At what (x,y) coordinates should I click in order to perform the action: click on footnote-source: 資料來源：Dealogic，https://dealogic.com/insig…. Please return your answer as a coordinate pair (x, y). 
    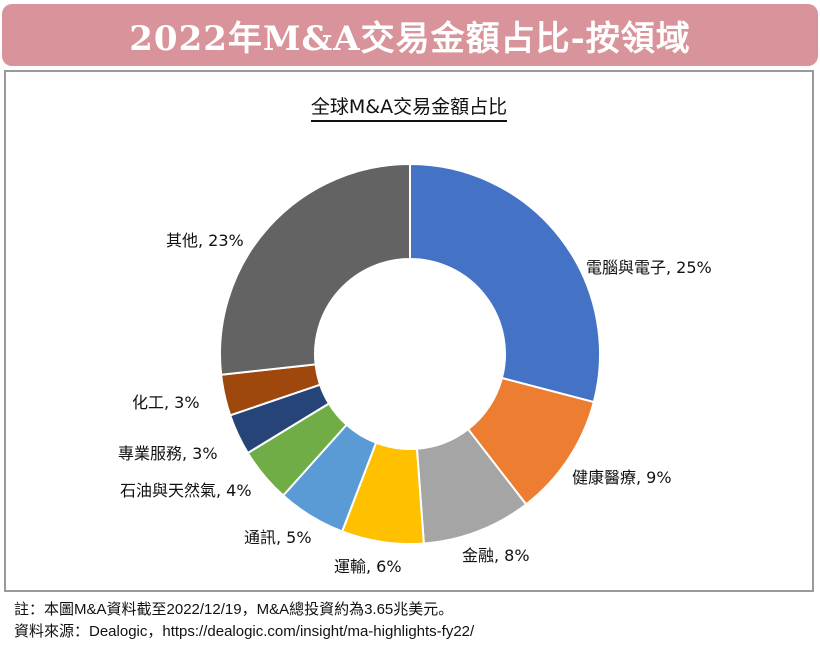
    Looking at the image, I should click on (244, 631).